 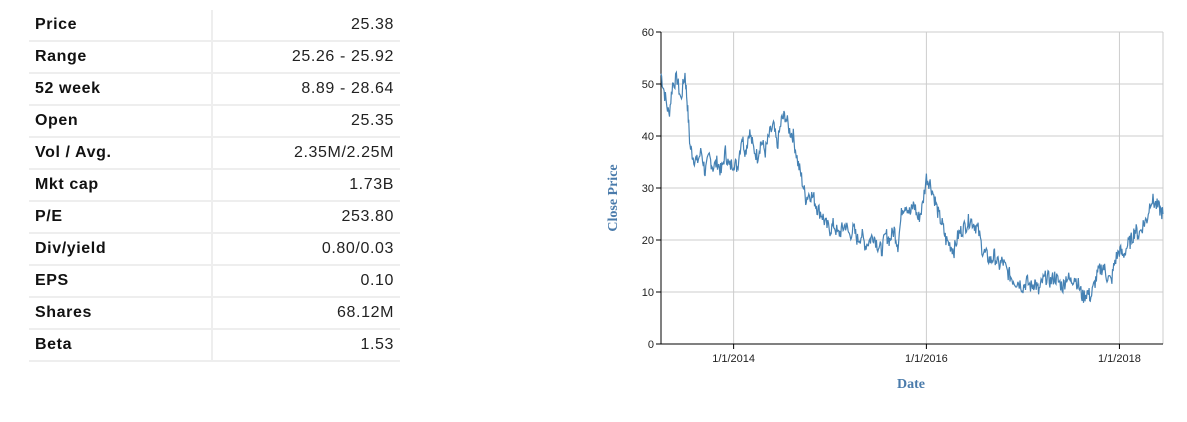 I want to click on stat-value: 25.38, so click(x=306, y=26).